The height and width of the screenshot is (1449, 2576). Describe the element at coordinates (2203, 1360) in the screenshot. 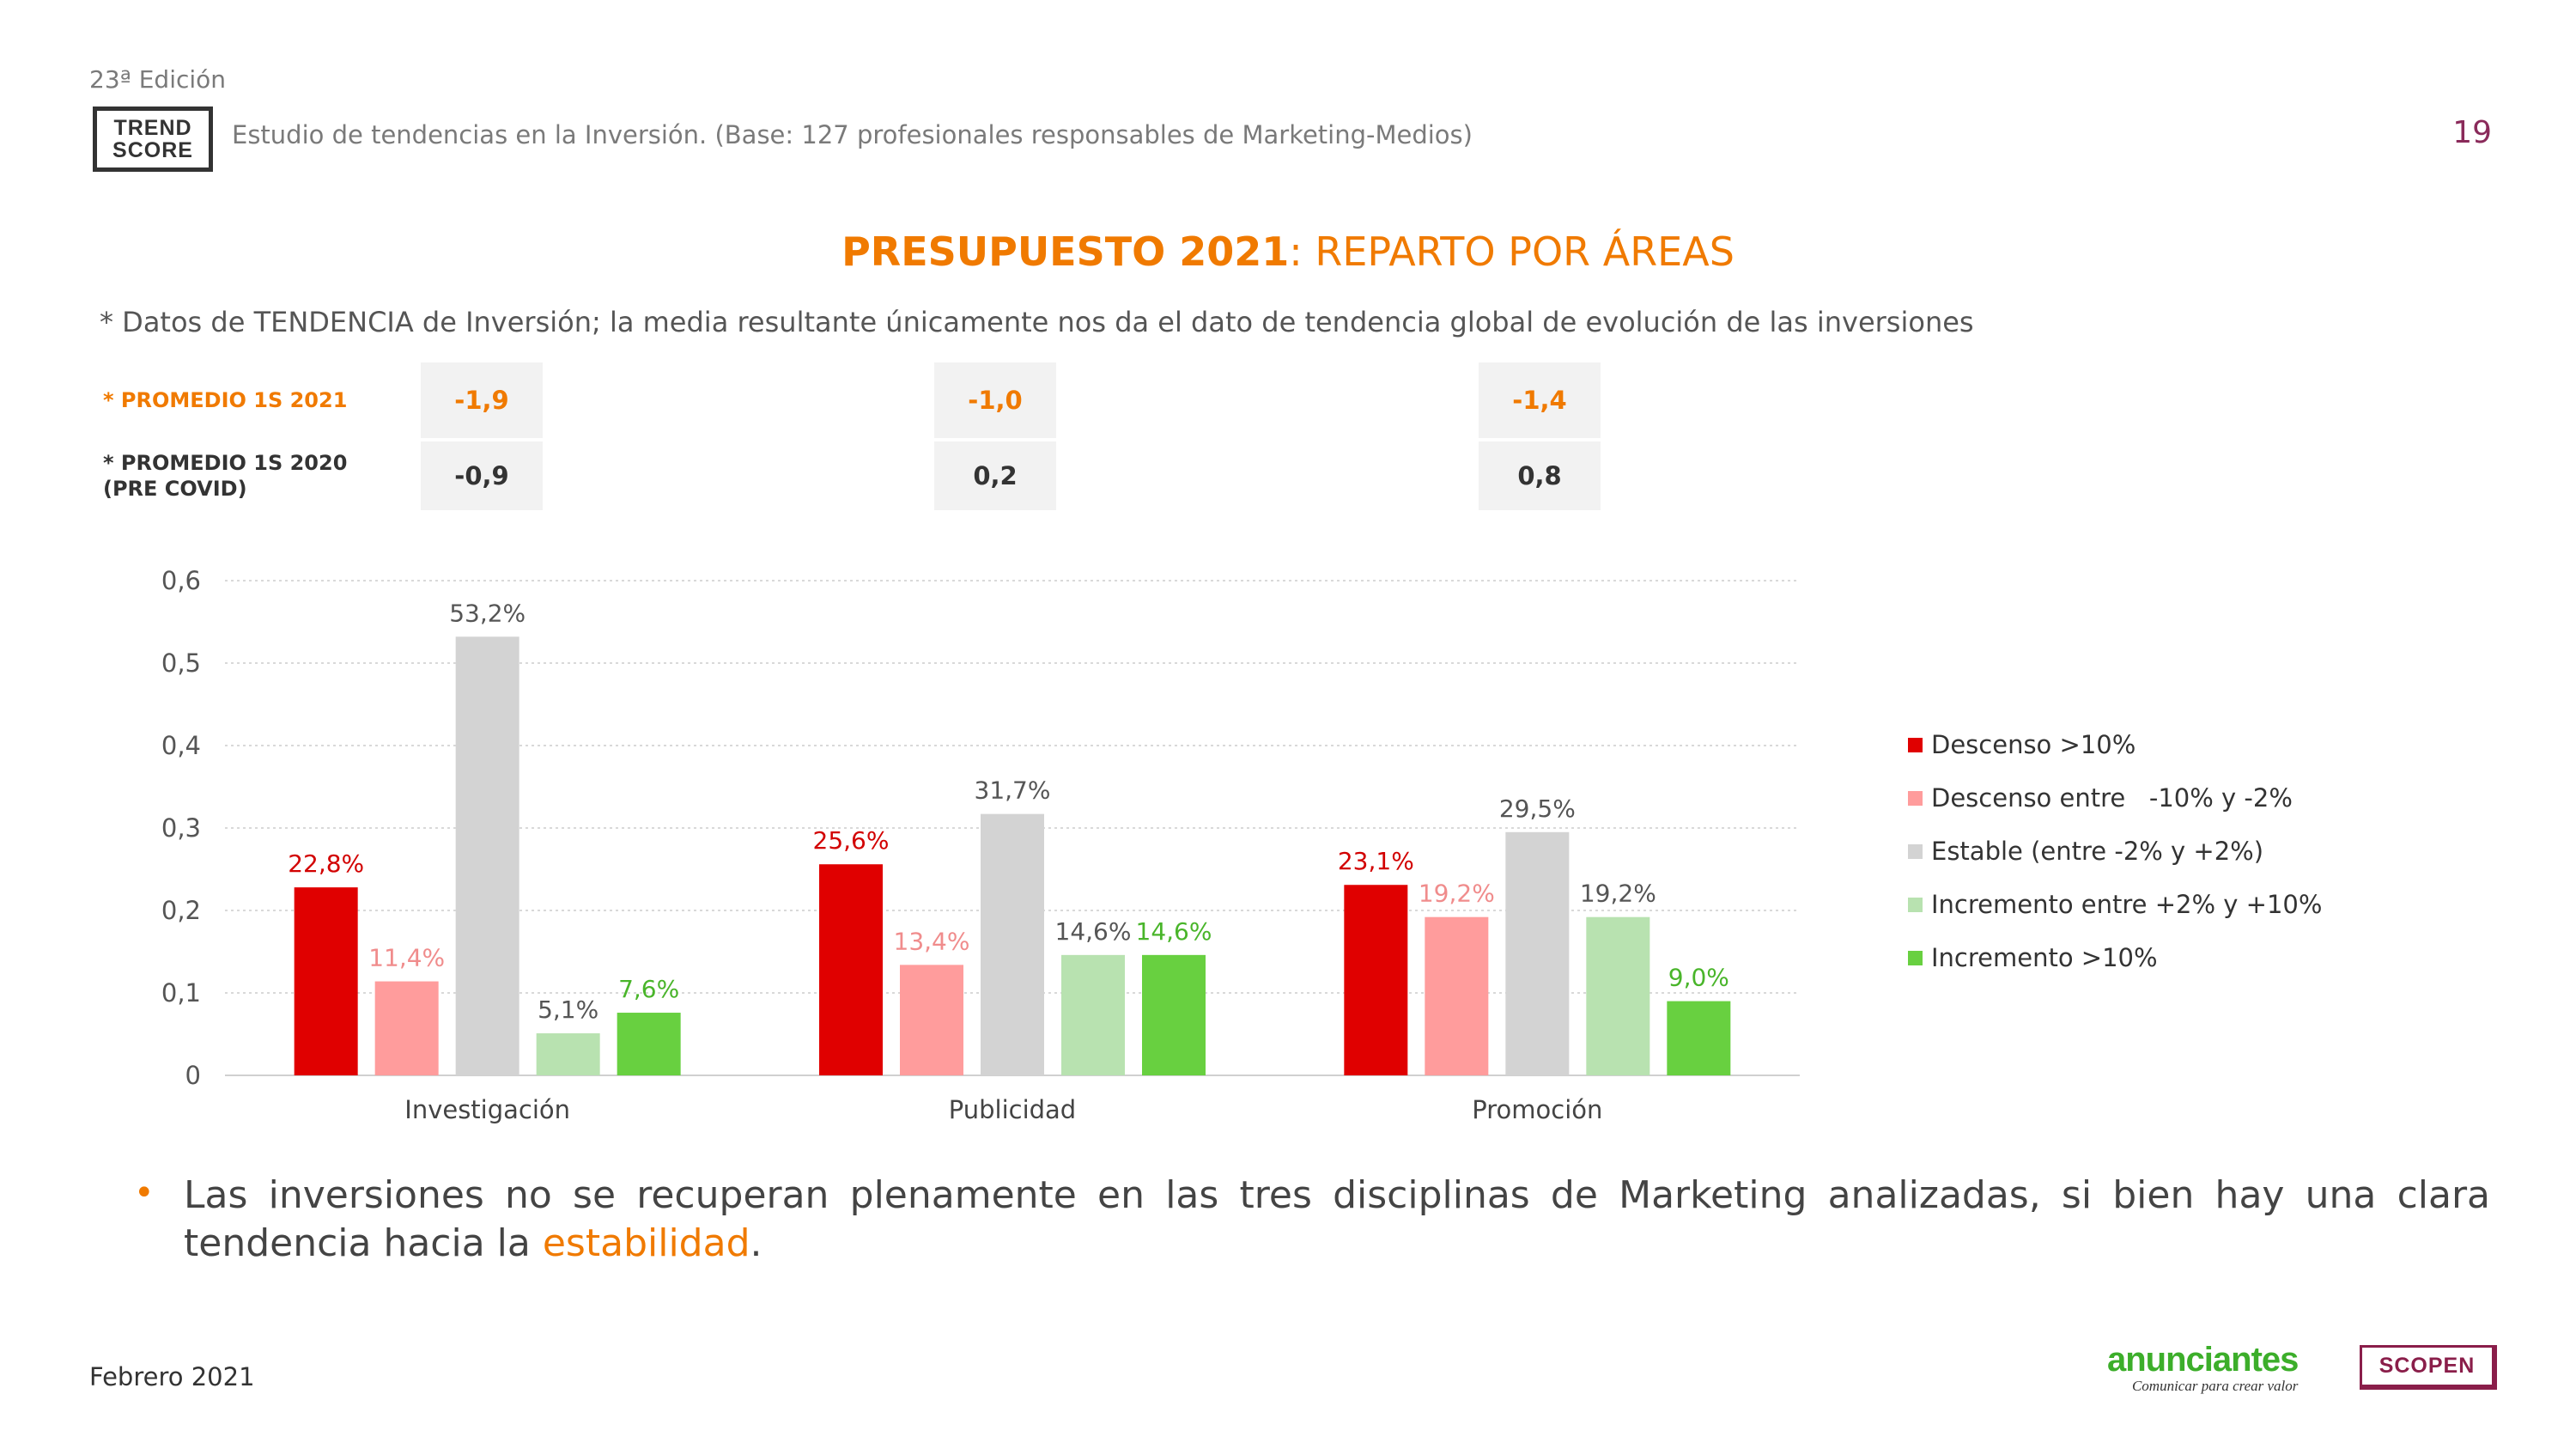

I see `anunciantes-wordmark: anunciantes` at that location.